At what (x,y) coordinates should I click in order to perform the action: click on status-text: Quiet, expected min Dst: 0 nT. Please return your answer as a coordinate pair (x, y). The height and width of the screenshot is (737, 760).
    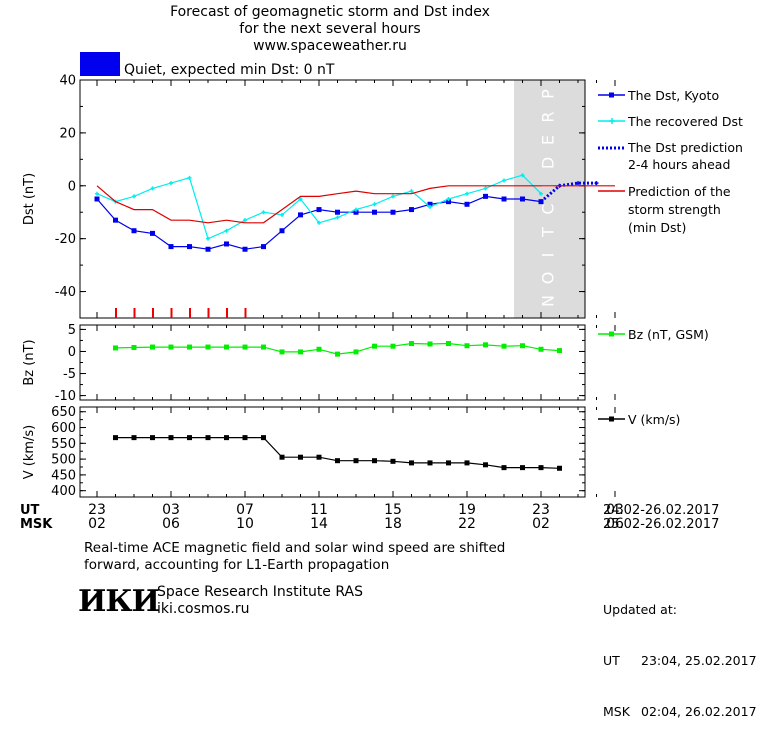
    Looking at the image, I should click on (229, 70).